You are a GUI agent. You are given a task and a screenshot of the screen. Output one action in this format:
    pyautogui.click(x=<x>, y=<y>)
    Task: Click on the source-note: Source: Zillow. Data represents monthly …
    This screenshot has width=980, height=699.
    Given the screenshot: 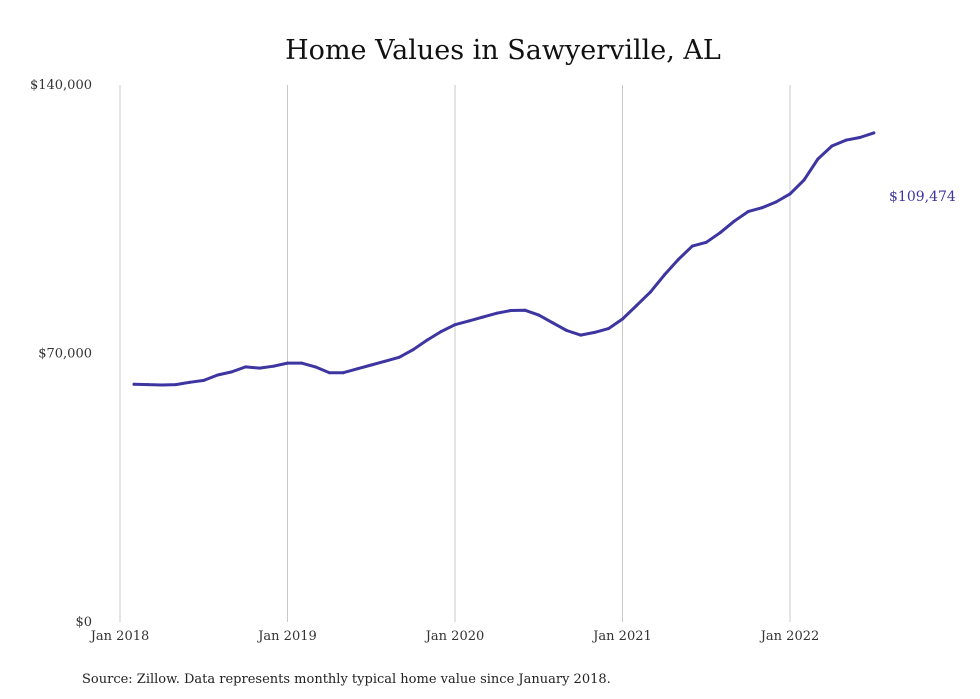 What is the action you would take?
    pyautogui.click(x=346, y=679)
    